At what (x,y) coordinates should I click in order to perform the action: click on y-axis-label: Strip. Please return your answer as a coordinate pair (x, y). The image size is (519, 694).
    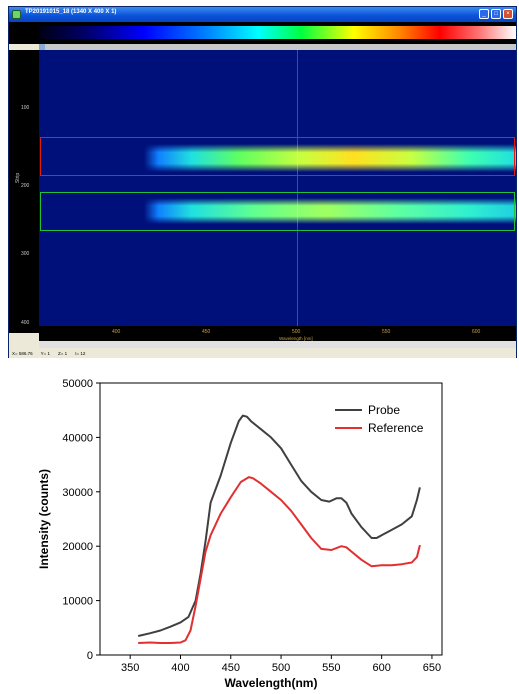
    Looking at the image, I should click on (18, 178).